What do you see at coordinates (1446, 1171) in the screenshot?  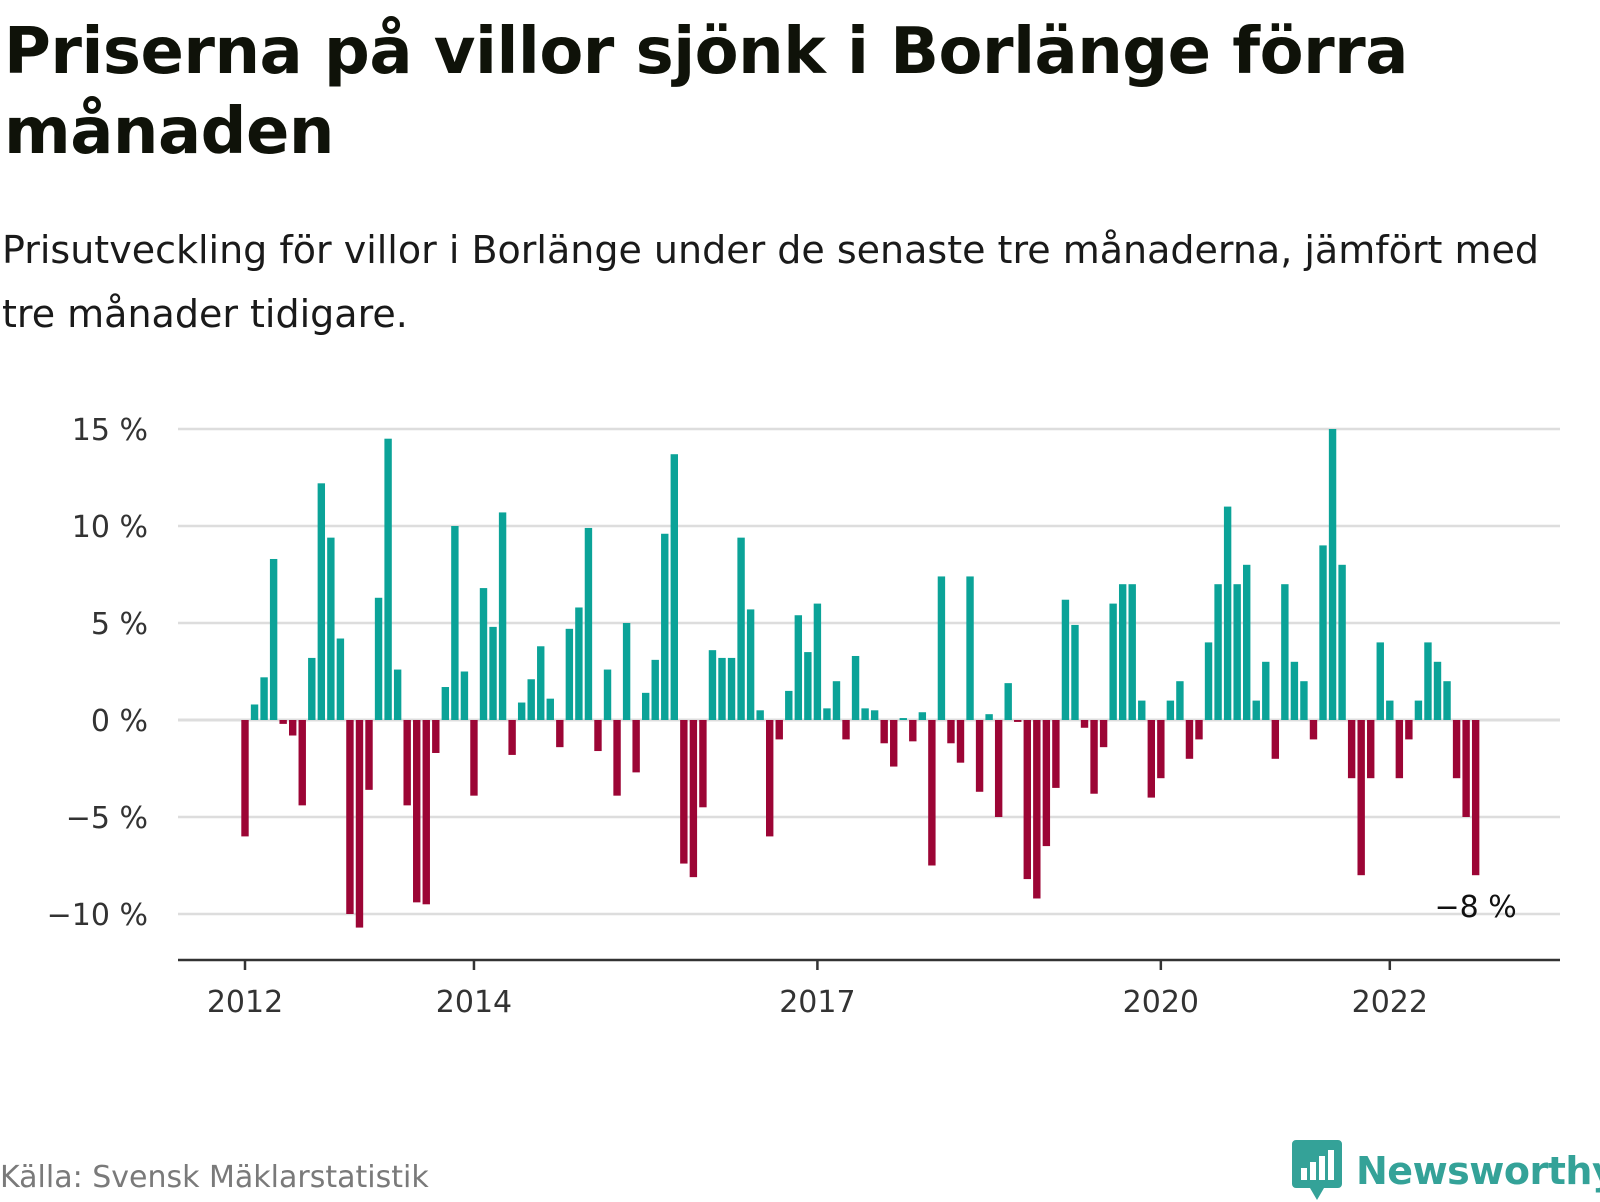 I see `brand-logo: Newsworthy` at bounding box center [1446, 1171].